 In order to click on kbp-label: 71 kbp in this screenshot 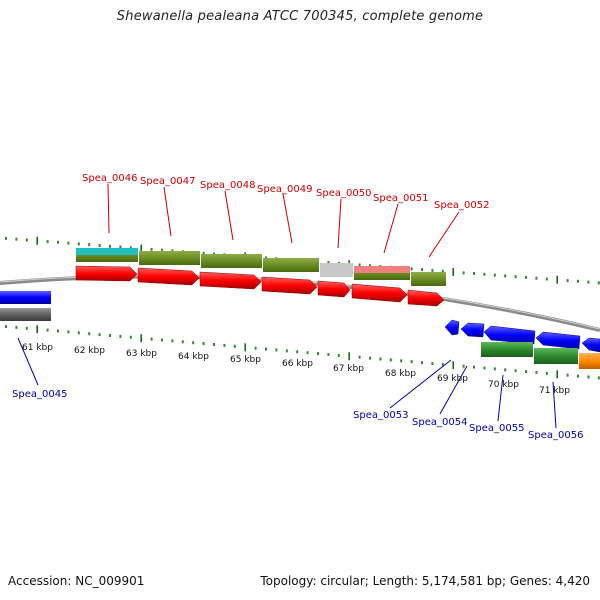, I will do `click(554, 391)`.